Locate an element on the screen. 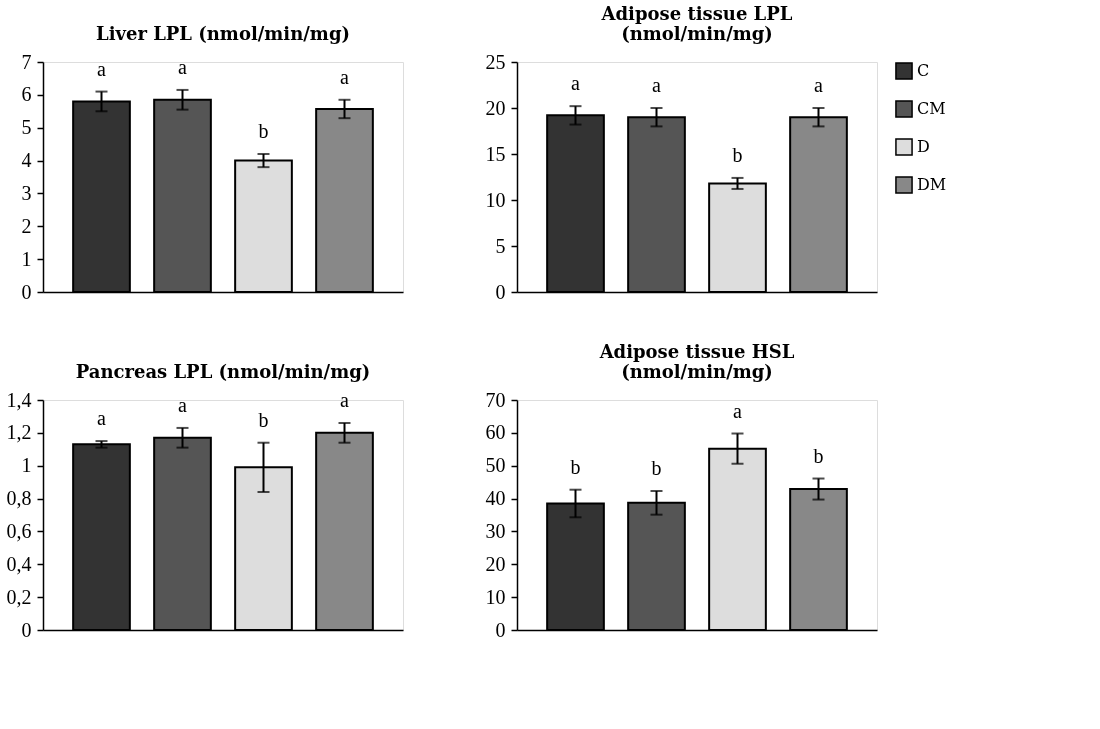 The image size is (1100, 729). y-tick-label: 3 is located at coordinates (26, 192).